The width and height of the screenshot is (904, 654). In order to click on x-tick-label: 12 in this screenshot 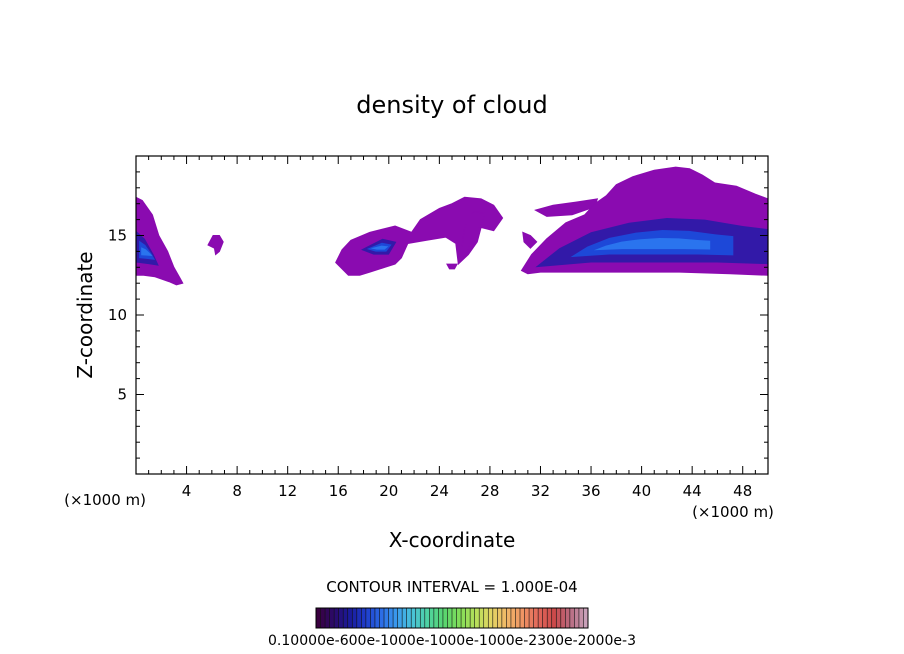, I will do `click(287, 491)`.